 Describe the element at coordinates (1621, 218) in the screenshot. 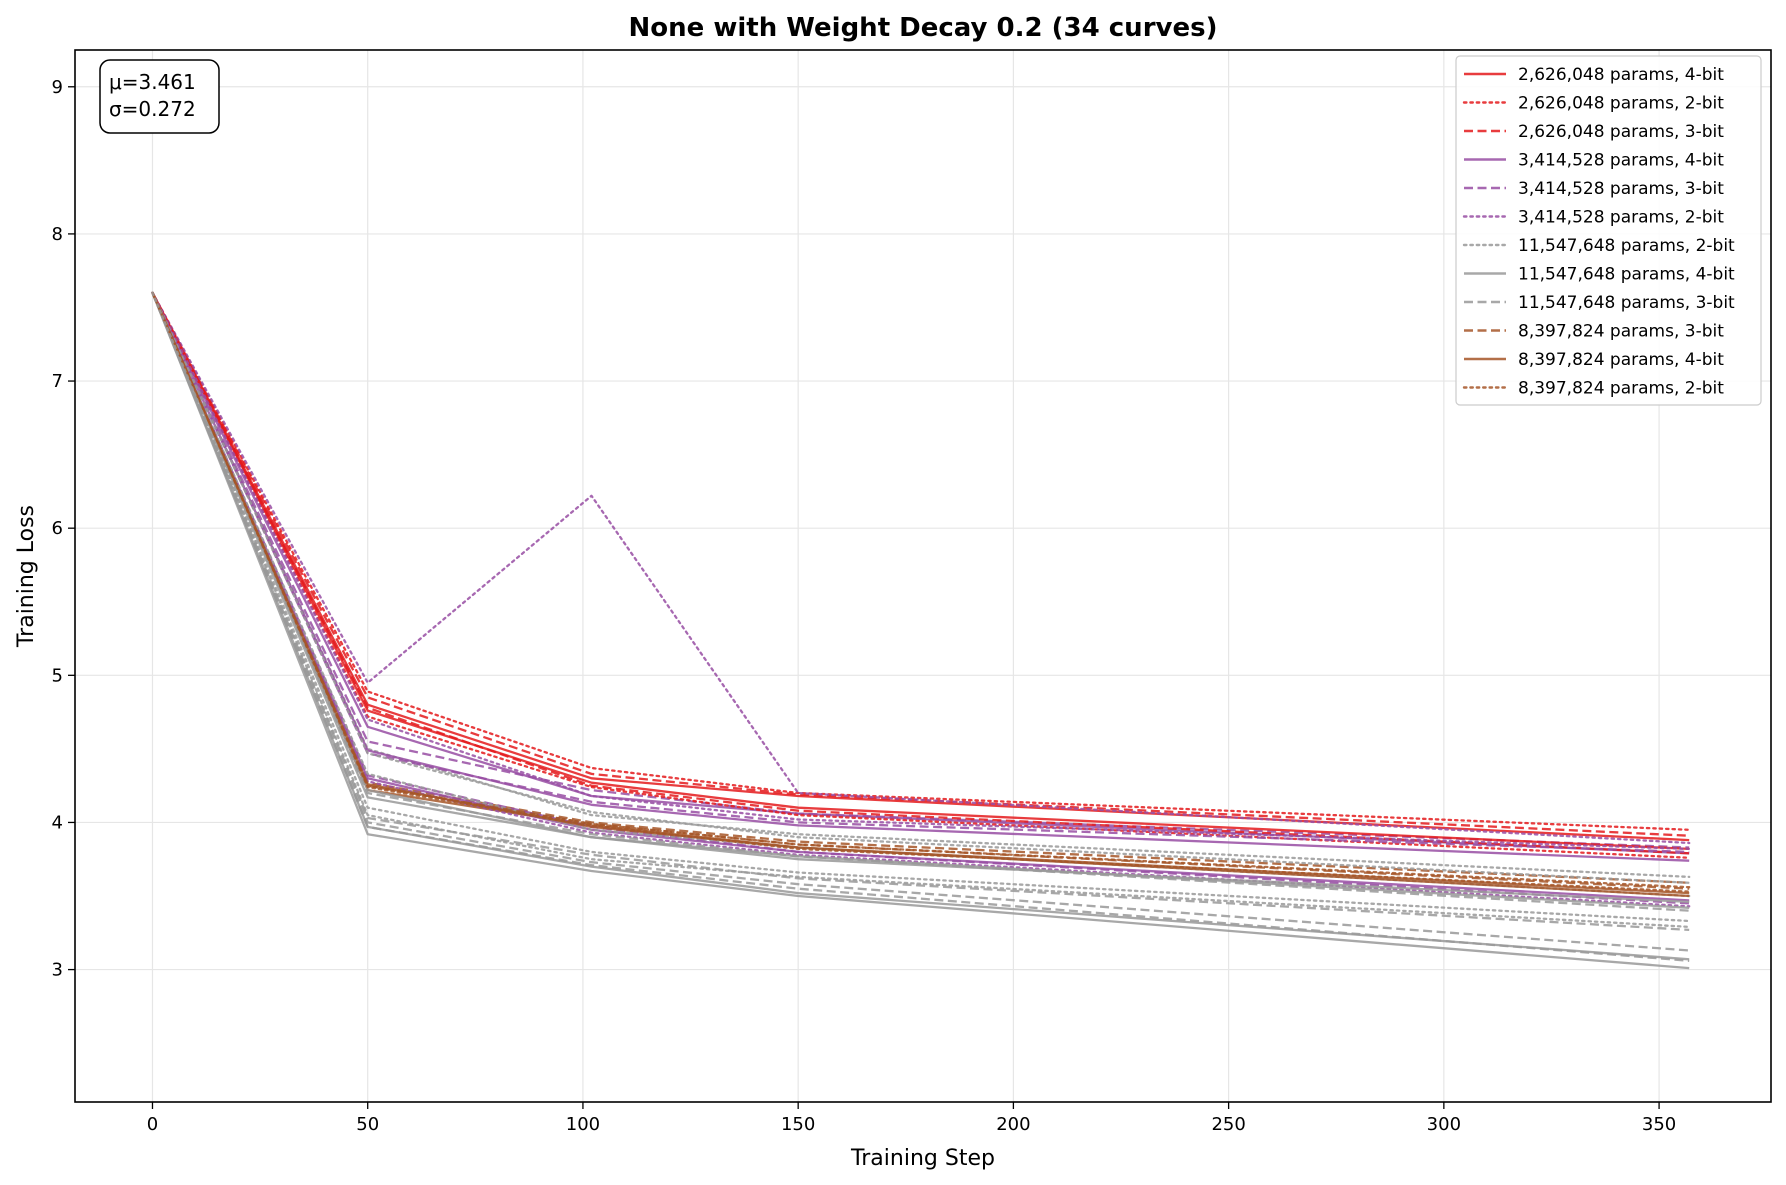

I see `legend-label: 3,414,528 params, 2-bit` at that location.